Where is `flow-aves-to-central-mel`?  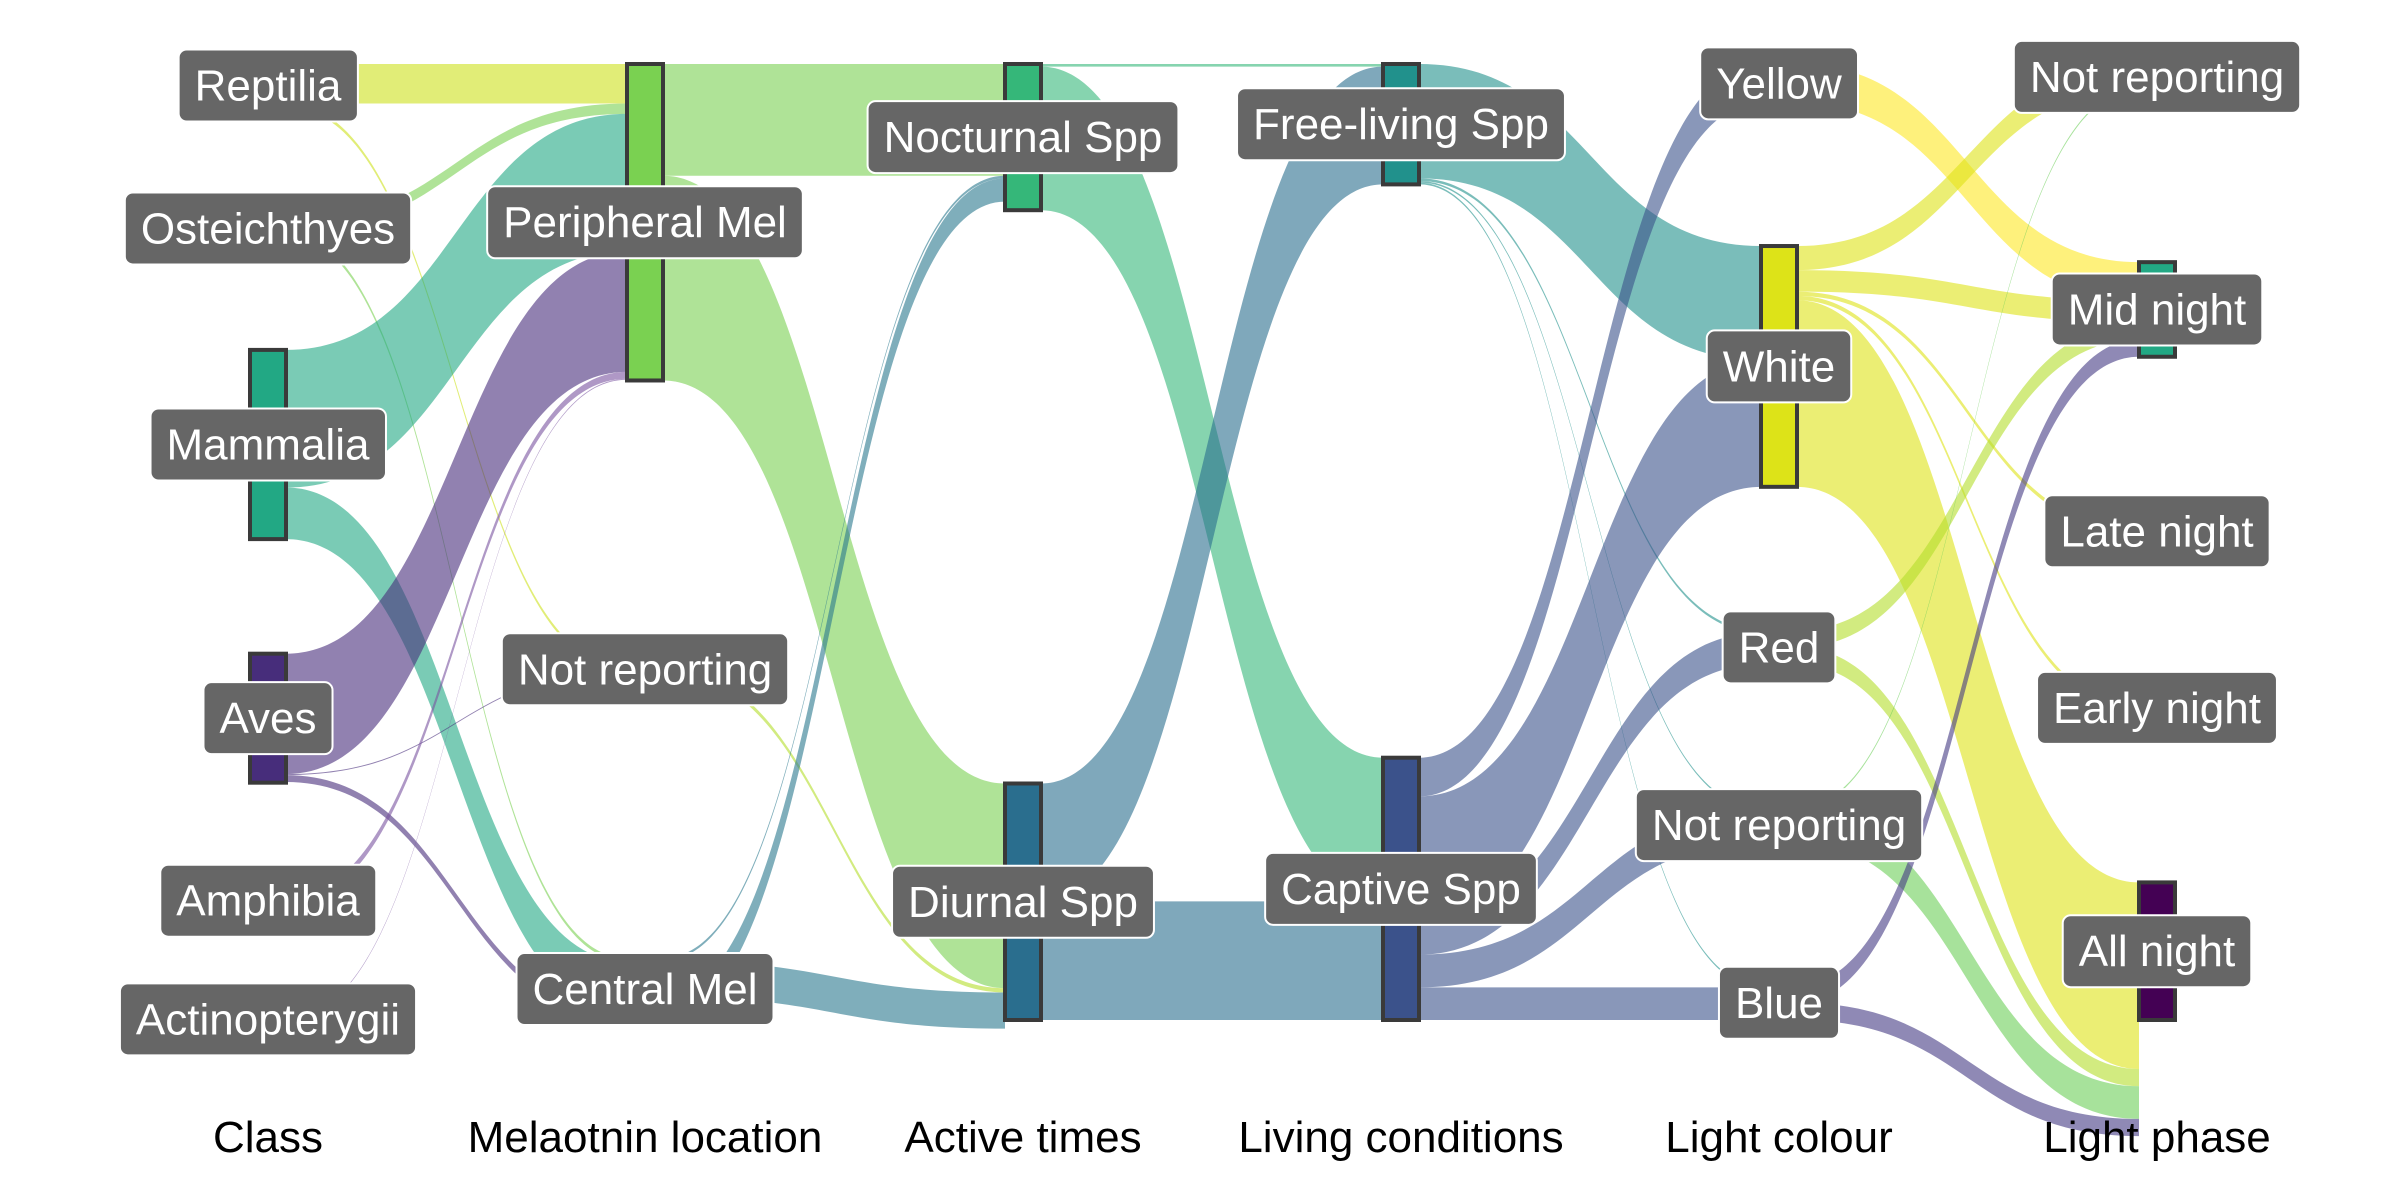
flow-aves-to-central-mel is located at coordinates (456, 897).